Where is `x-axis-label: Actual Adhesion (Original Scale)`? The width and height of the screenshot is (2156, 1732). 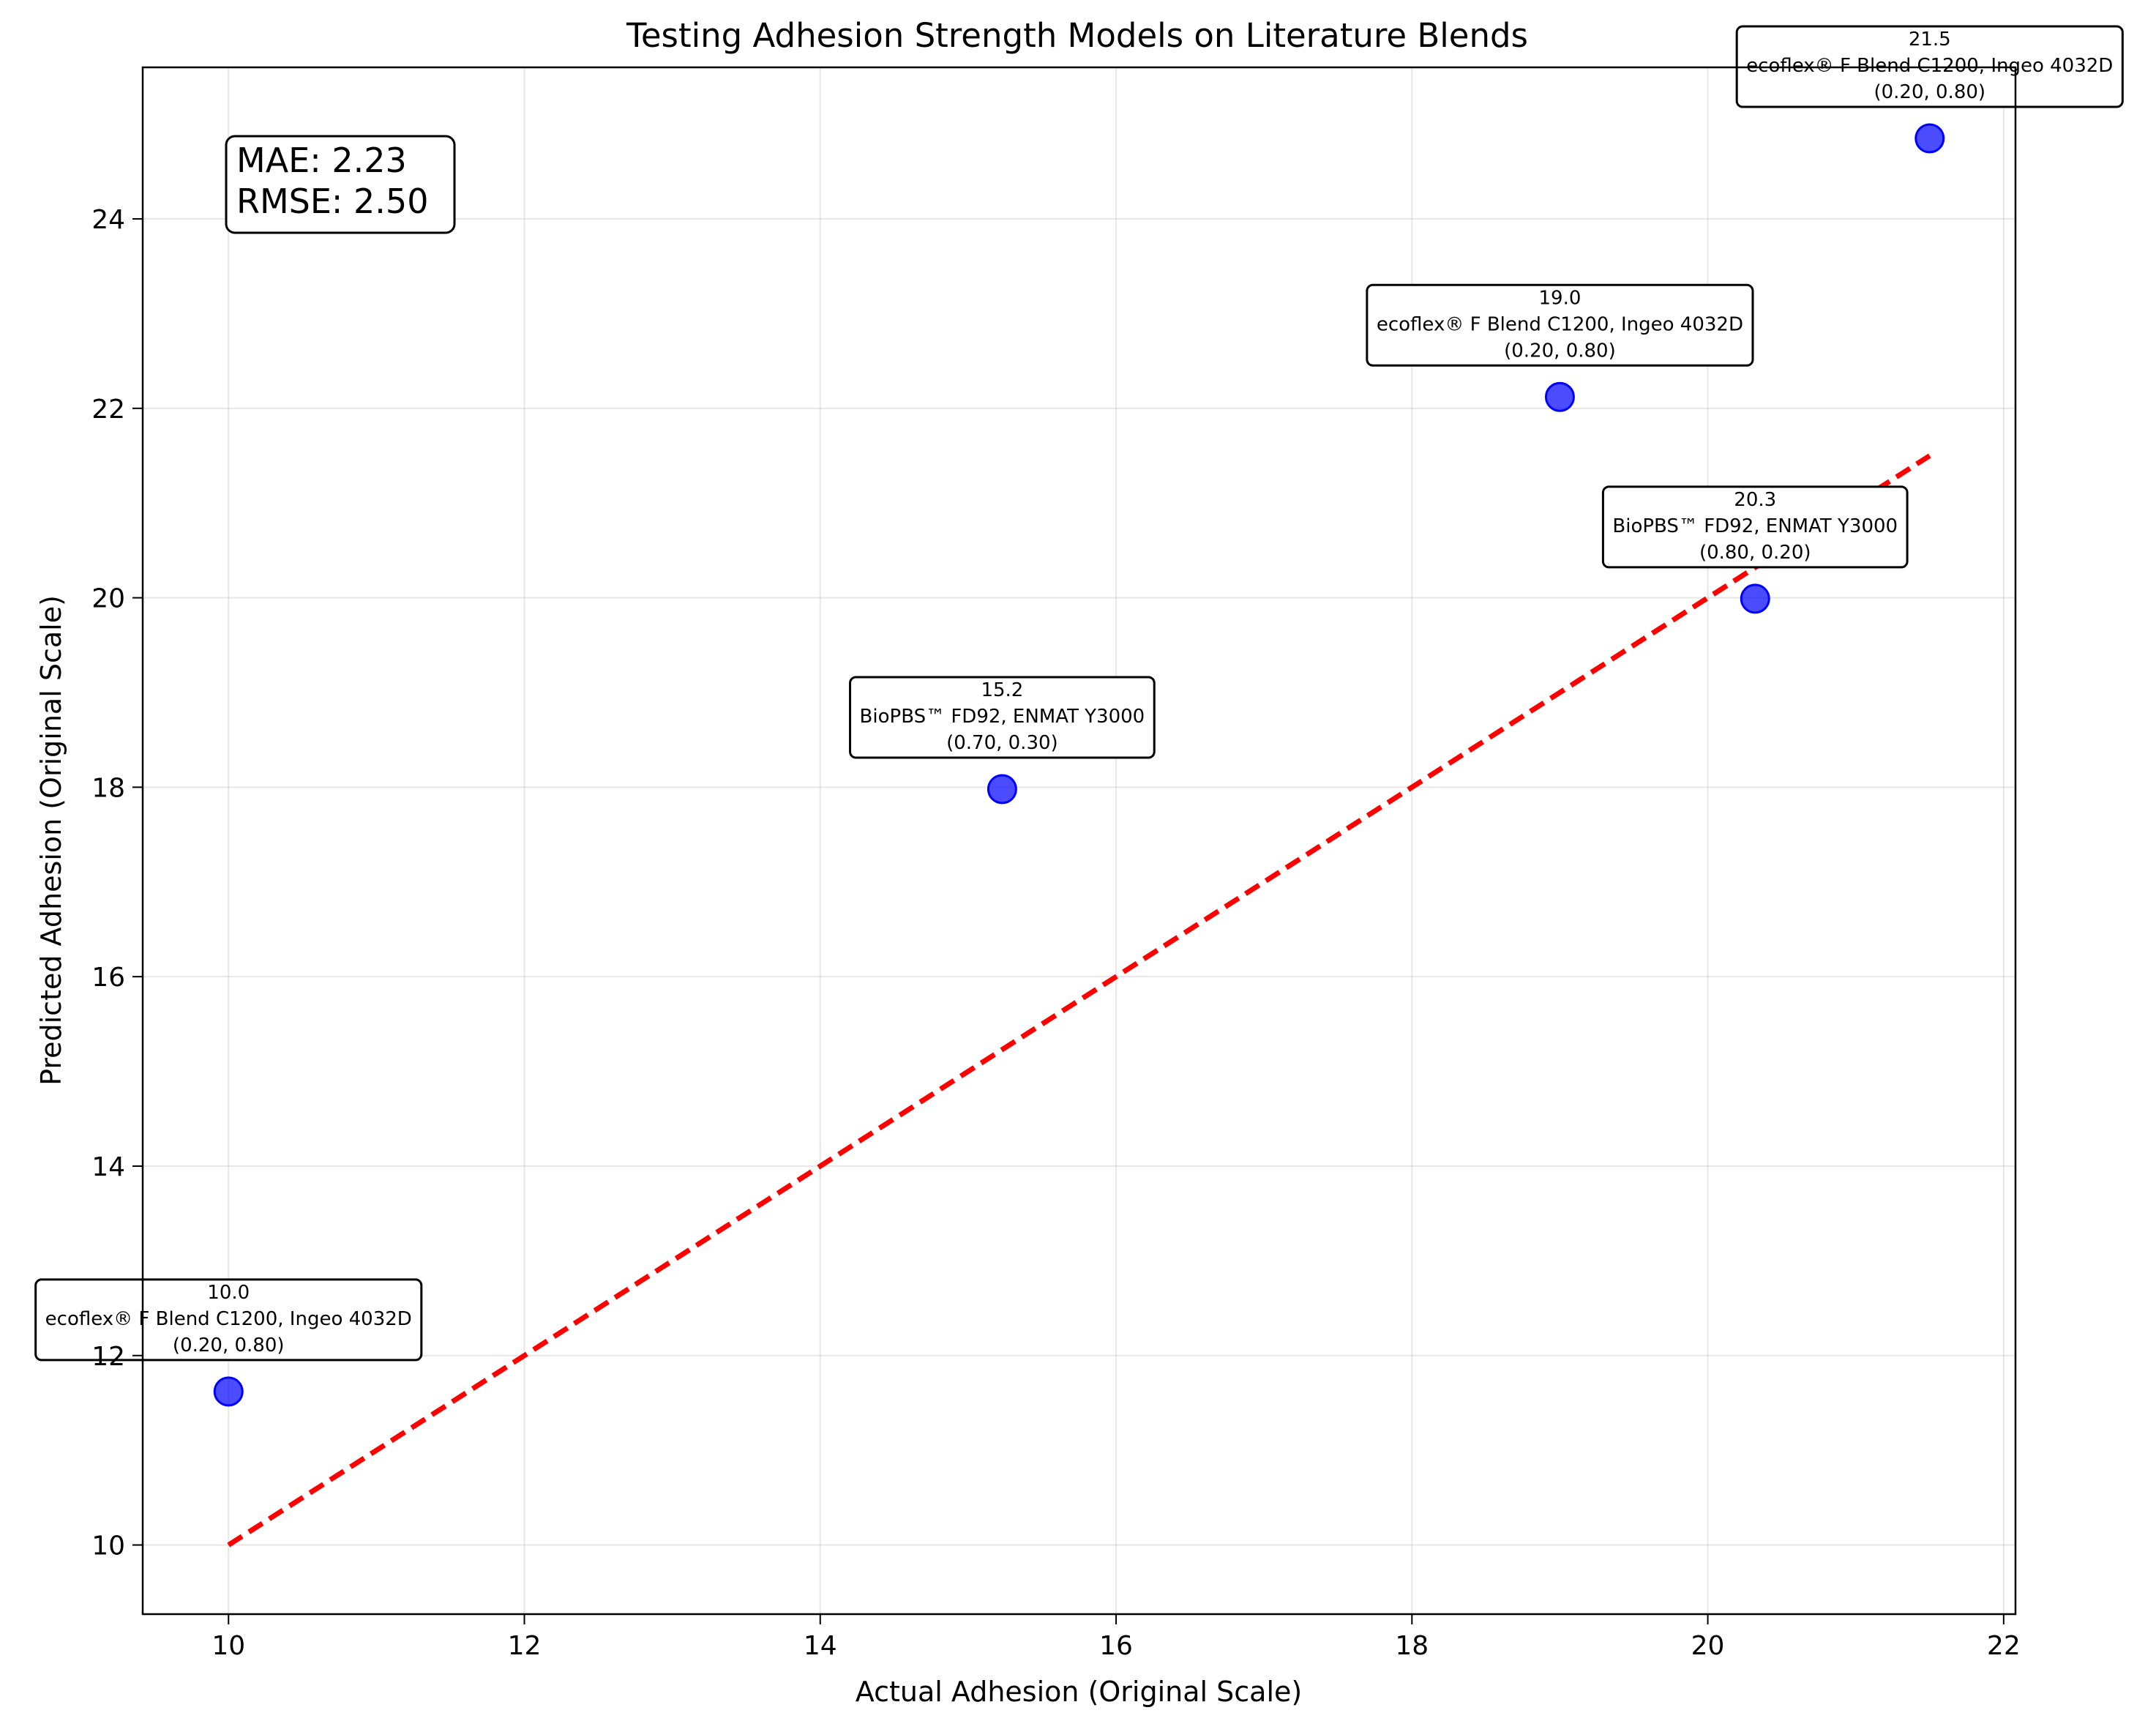
x-axis-label: Actual Adhesion (Original Scale) is located at coordinates (1079, 1692).